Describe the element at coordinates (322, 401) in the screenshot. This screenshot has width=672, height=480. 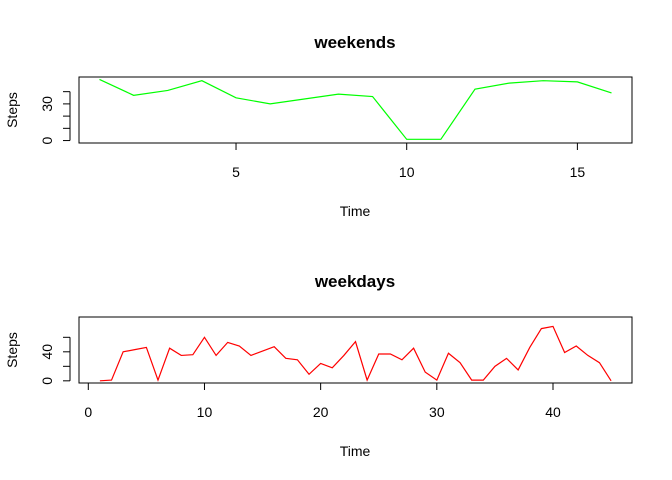
I see `x-axis: 0 10 20 30 40` at that location.